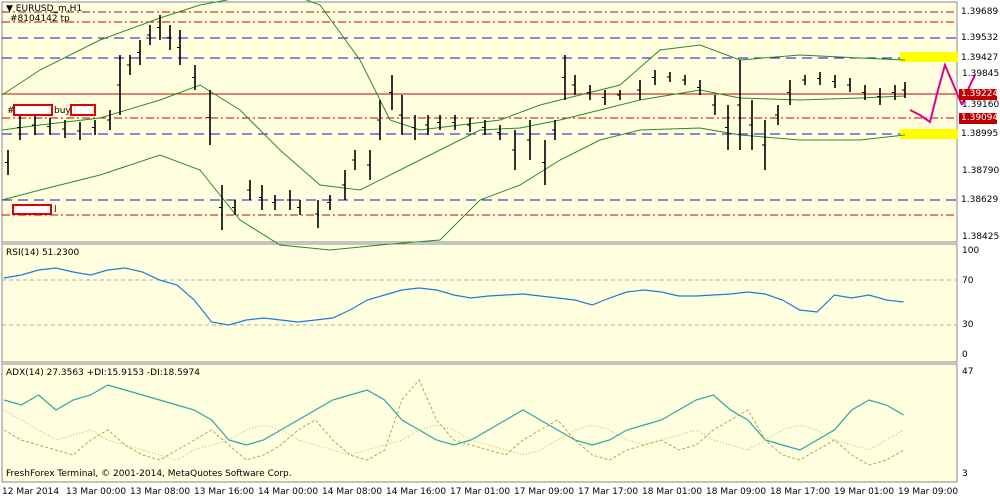  What do you see at coordinates (936, 92) in the screenshot?
I see `annotation-stroke` at bounding box center [936, 92].